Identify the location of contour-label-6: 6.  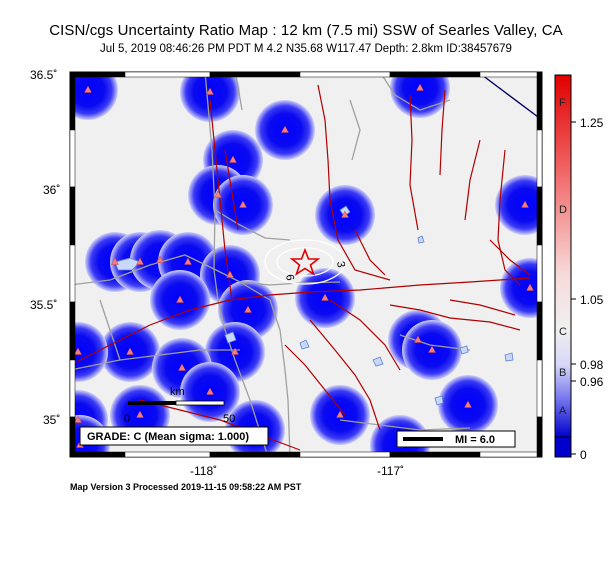
(289, 277).